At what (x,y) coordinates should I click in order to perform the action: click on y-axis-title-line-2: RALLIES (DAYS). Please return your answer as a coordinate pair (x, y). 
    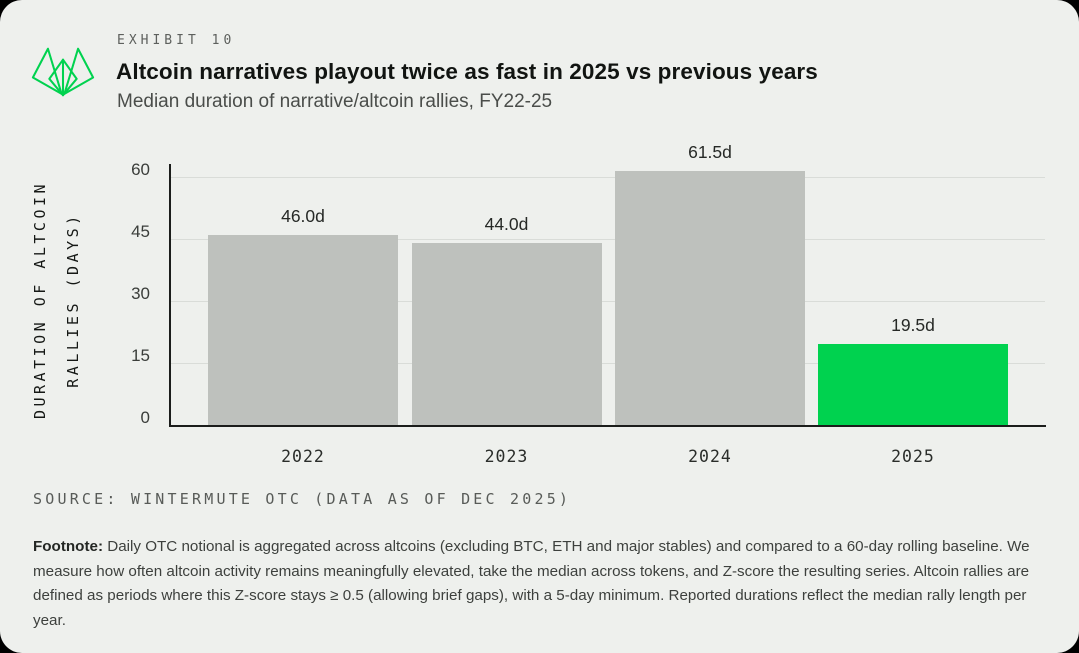
    Looking at the image, I should click on (73, 300).